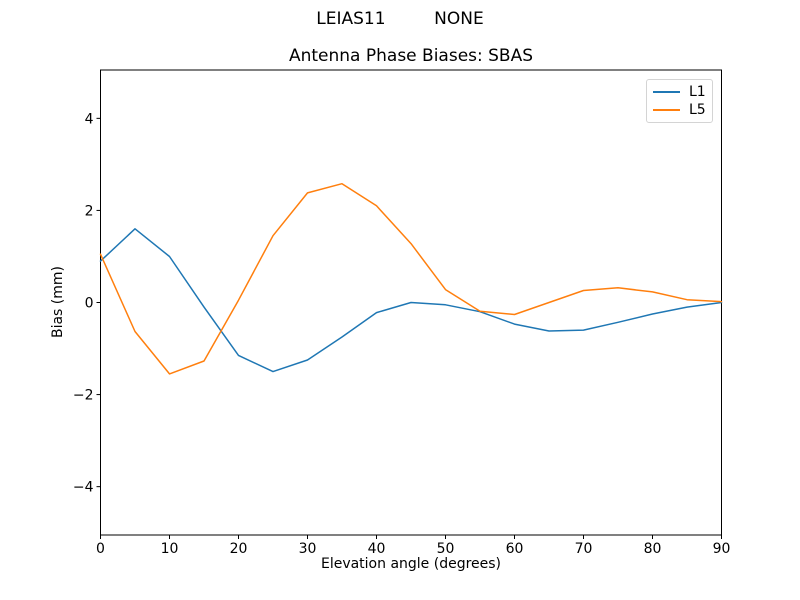 The height and width of the screenshot is (600, 800). What do you see at coordinates (308, 549) in the screenshot?
I see `x-tick-label: 30` at bounding box center [308, 549].